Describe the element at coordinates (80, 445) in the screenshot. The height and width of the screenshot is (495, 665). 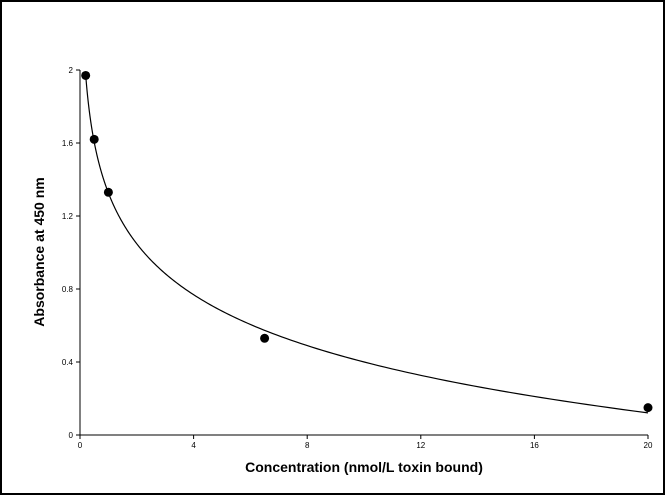
I see `x-tick-label: 0` at that location.